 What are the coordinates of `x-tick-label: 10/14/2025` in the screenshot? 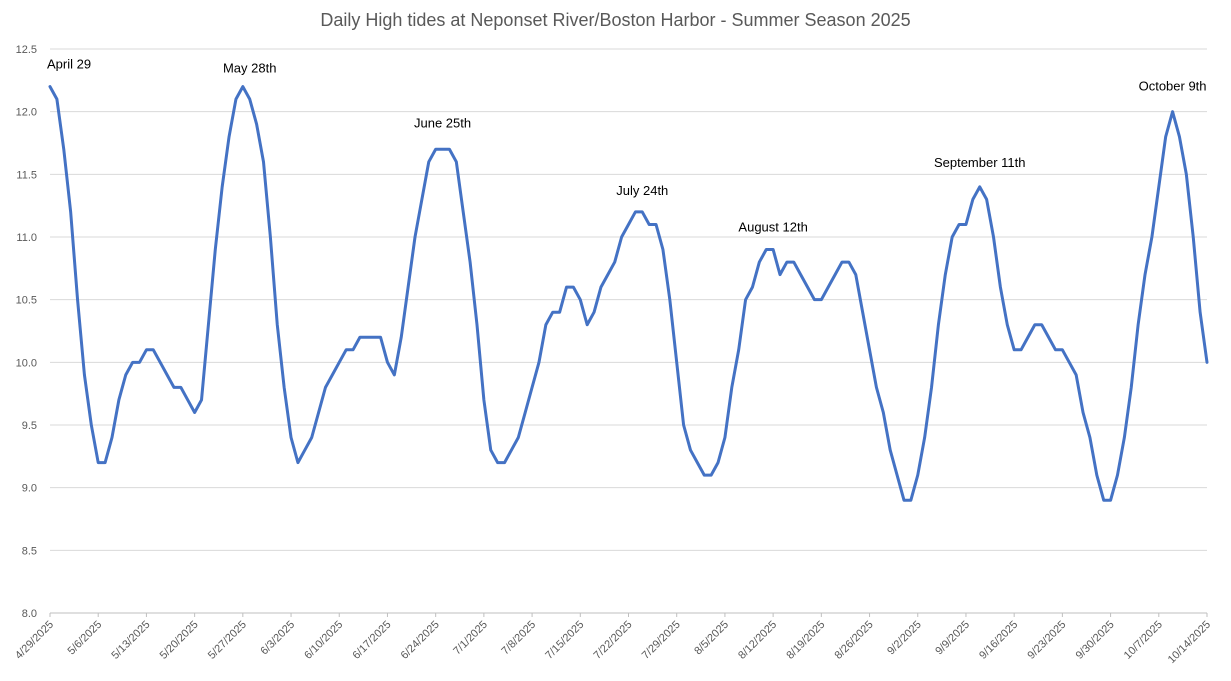 It's located at (1189, 642).